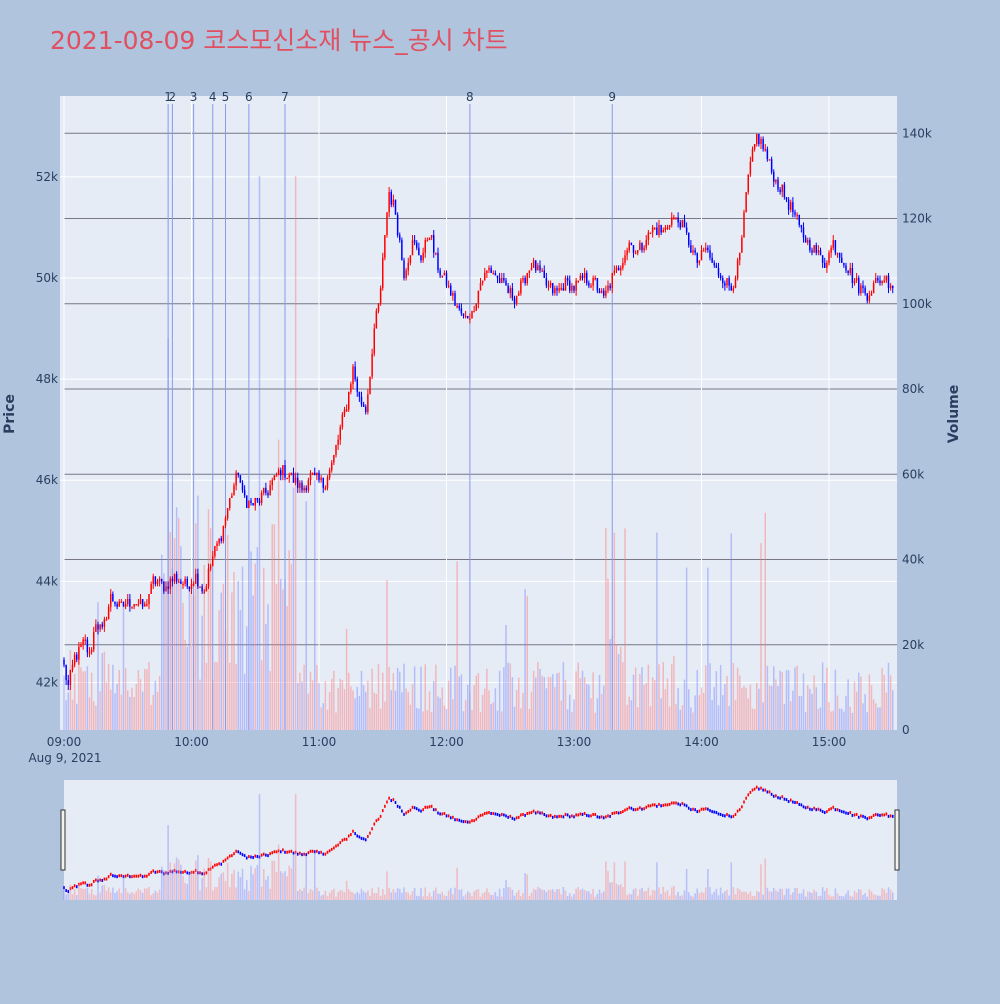 This screenshot has width=1000, height=1004. I want to click on news-marker-label: 5, so click(226, 97).